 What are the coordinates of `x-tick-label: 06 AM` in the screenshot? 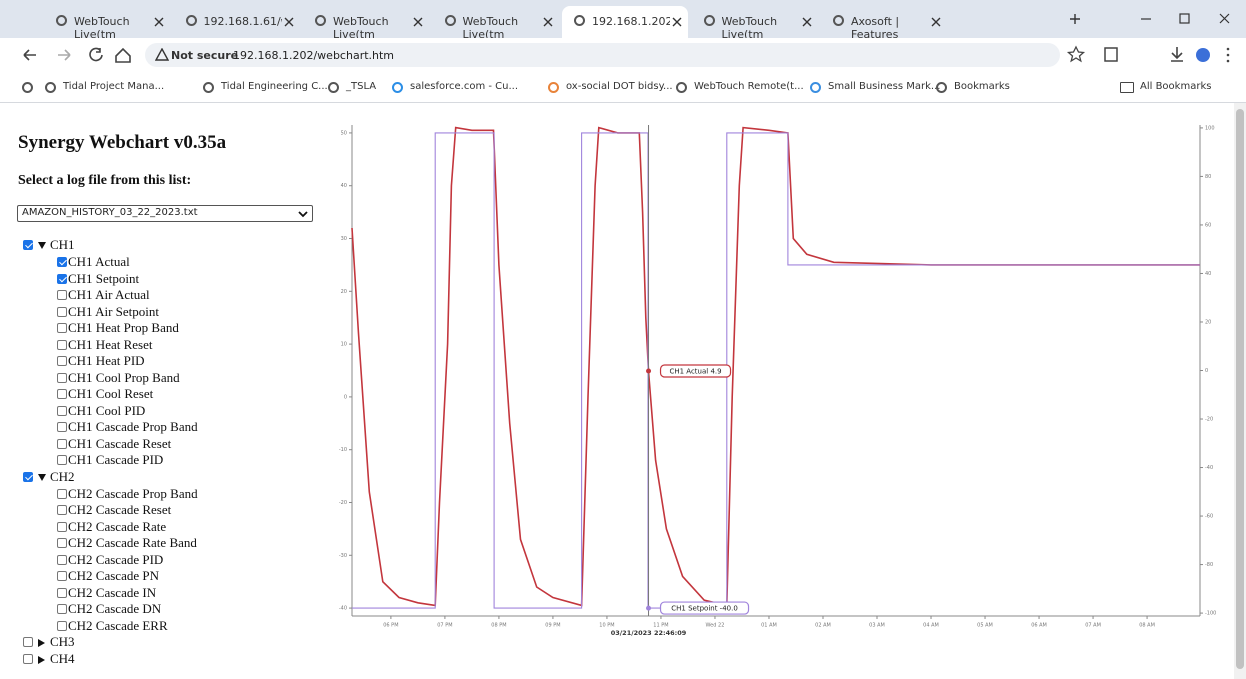 It's located at (1039, 626).